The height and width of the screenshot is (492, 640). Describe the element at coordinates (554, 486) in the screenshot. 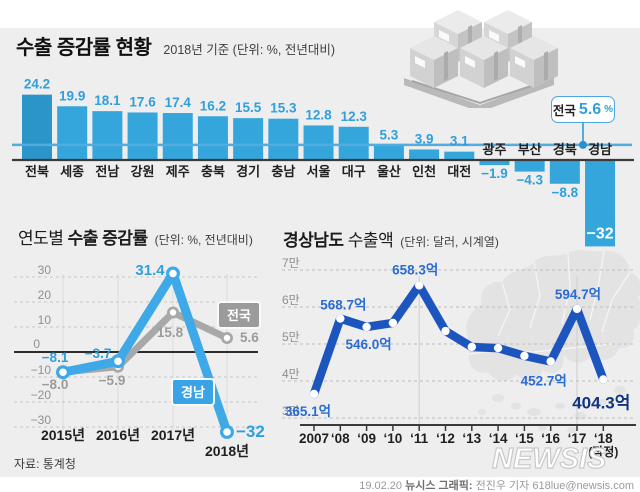

I see `footer-credit-rest: 전진우 기자 618lue@newsis.com` at that location.